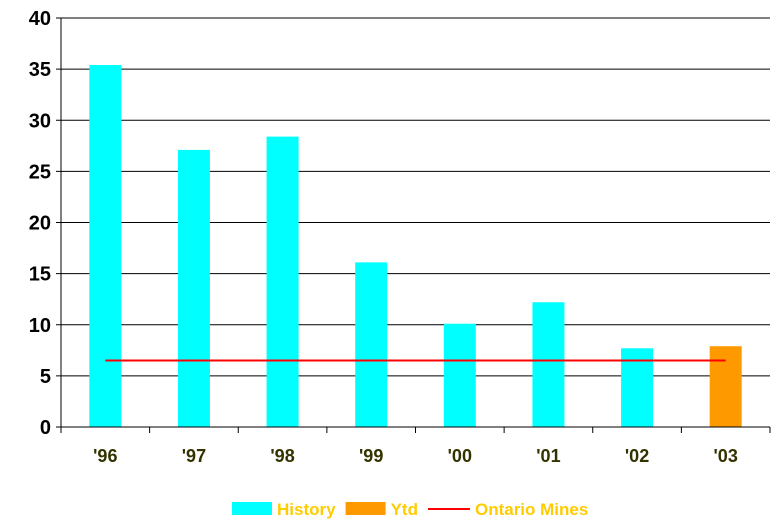 The width and height of the screenshot is (777, 527). Describe the element at coordinates (725, 386) in the screenshot. I see `bar-ytd` at that location.